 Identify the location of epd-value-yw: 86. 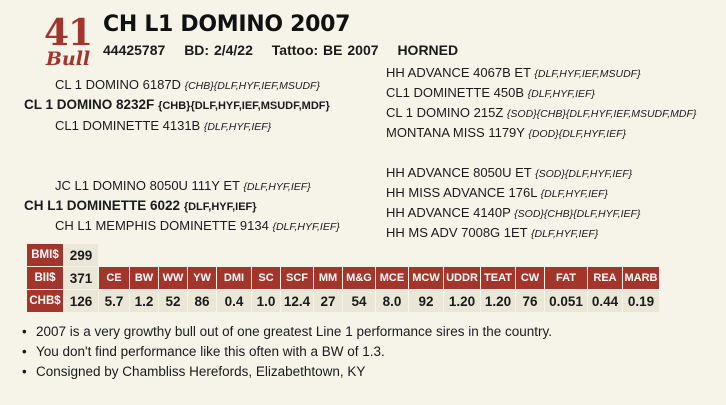
(202, 301).